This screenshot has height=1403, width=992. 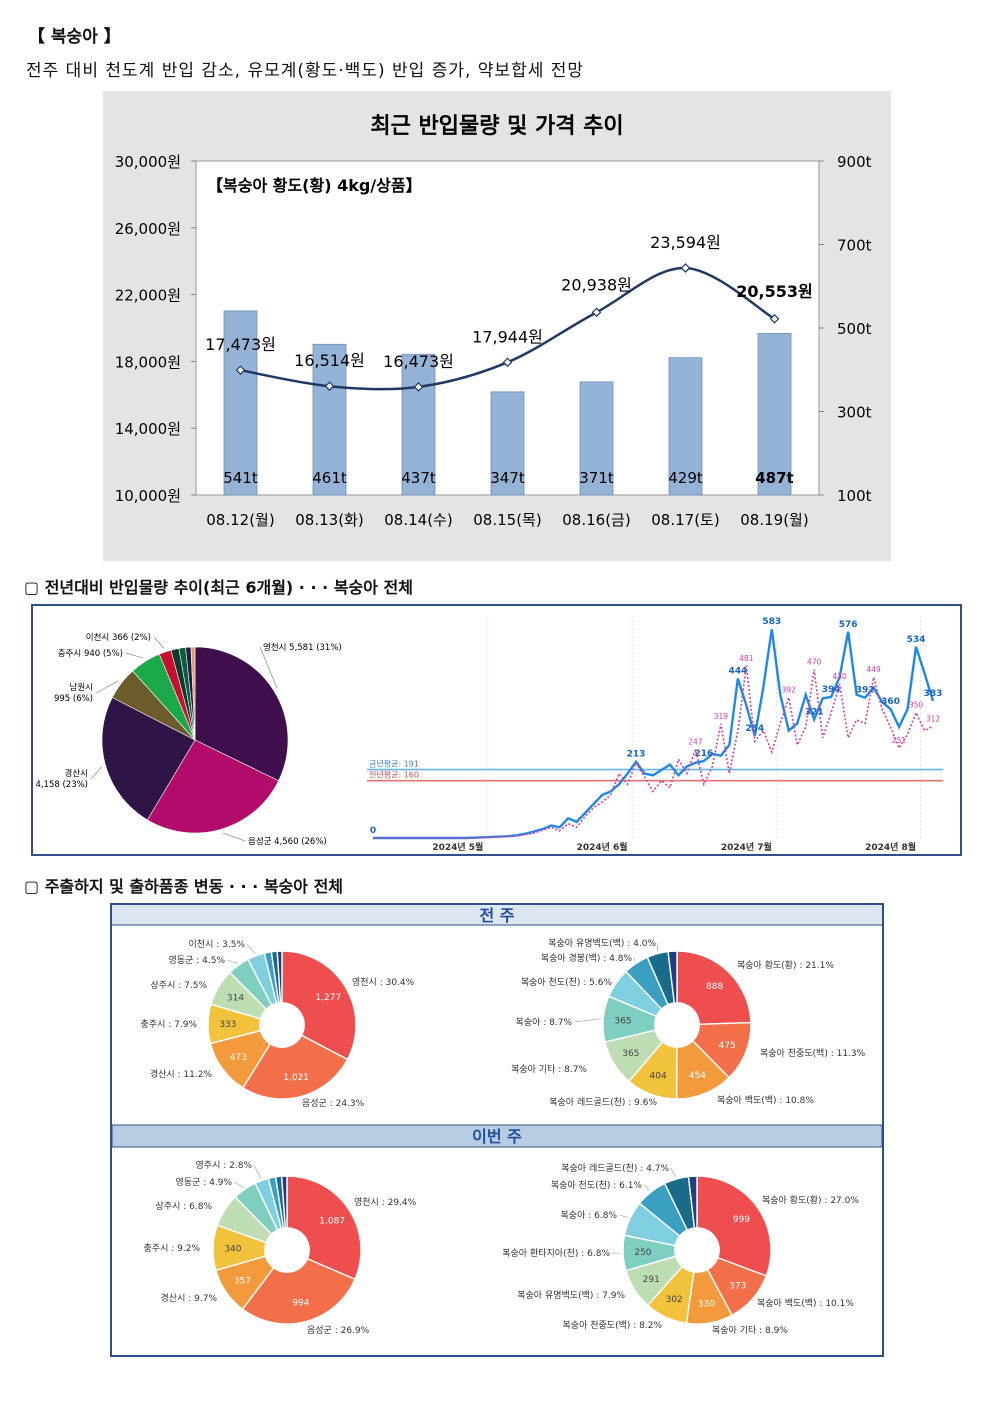 What do you see at coordinates (602, 943) in the screenshot?
I see `donut-category-label: 복숭아 유명백도(백) : 4.0%` at bounding box center [602, 943].